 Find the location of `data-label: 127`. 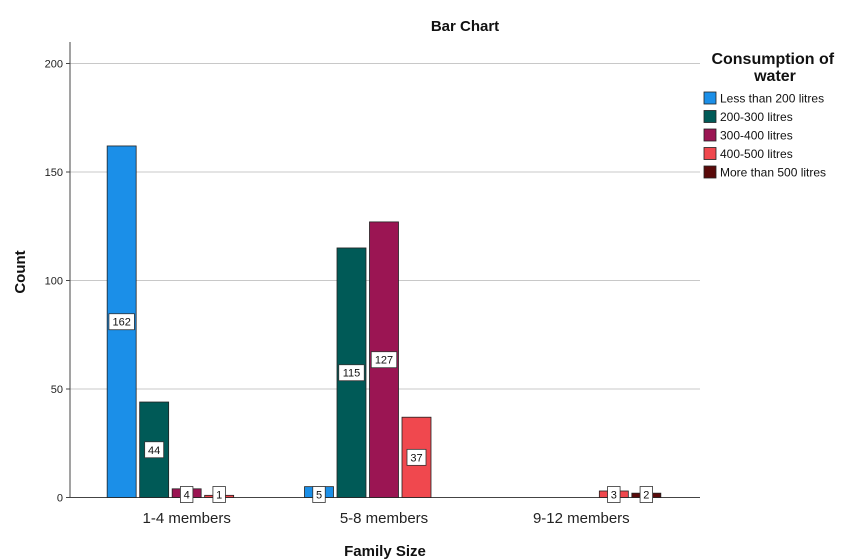

data-label: 127 is located at coordinates (384, 361).